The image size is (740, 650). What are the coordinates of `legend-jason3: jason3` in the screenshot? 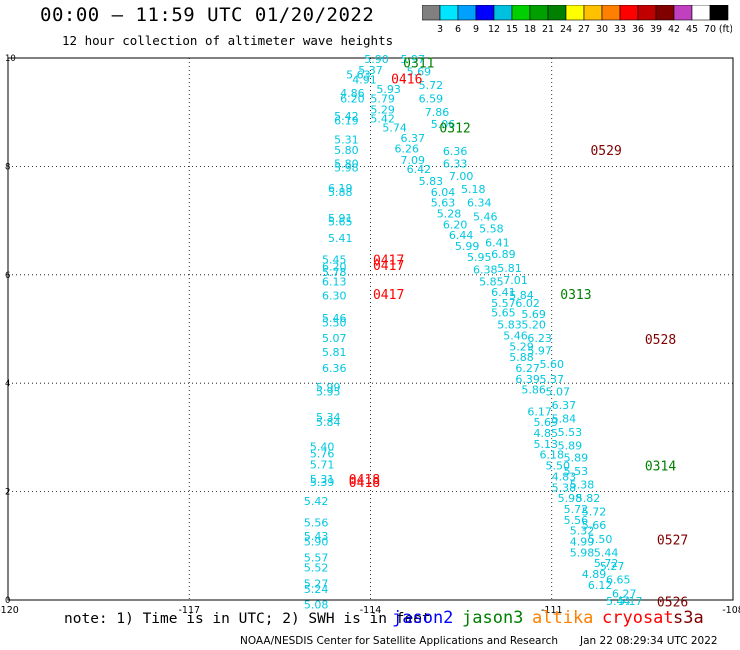 It's located at (493, 618).